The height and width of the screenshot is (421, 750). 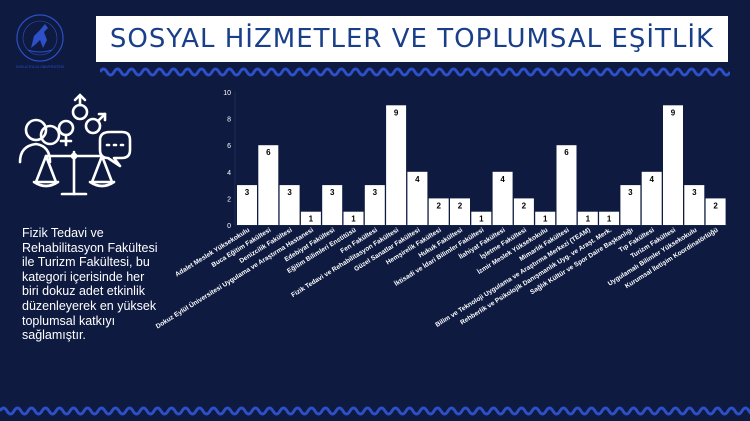 I want to click on page-title: SOSYAL HİZMETLER VE TOPLUMSAL EŞİTLİK, so click(x=412, y=39).